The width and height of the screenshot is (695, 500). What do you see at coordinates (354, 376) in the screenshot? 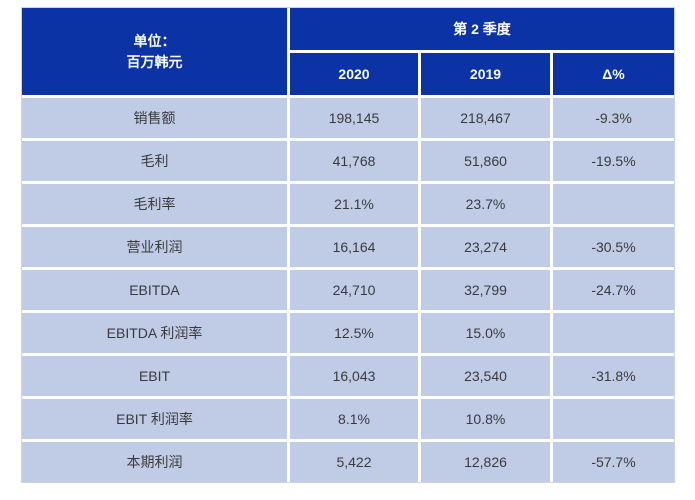
I see `value-2020-cell: 16,043` at bounding box center [354, 376].